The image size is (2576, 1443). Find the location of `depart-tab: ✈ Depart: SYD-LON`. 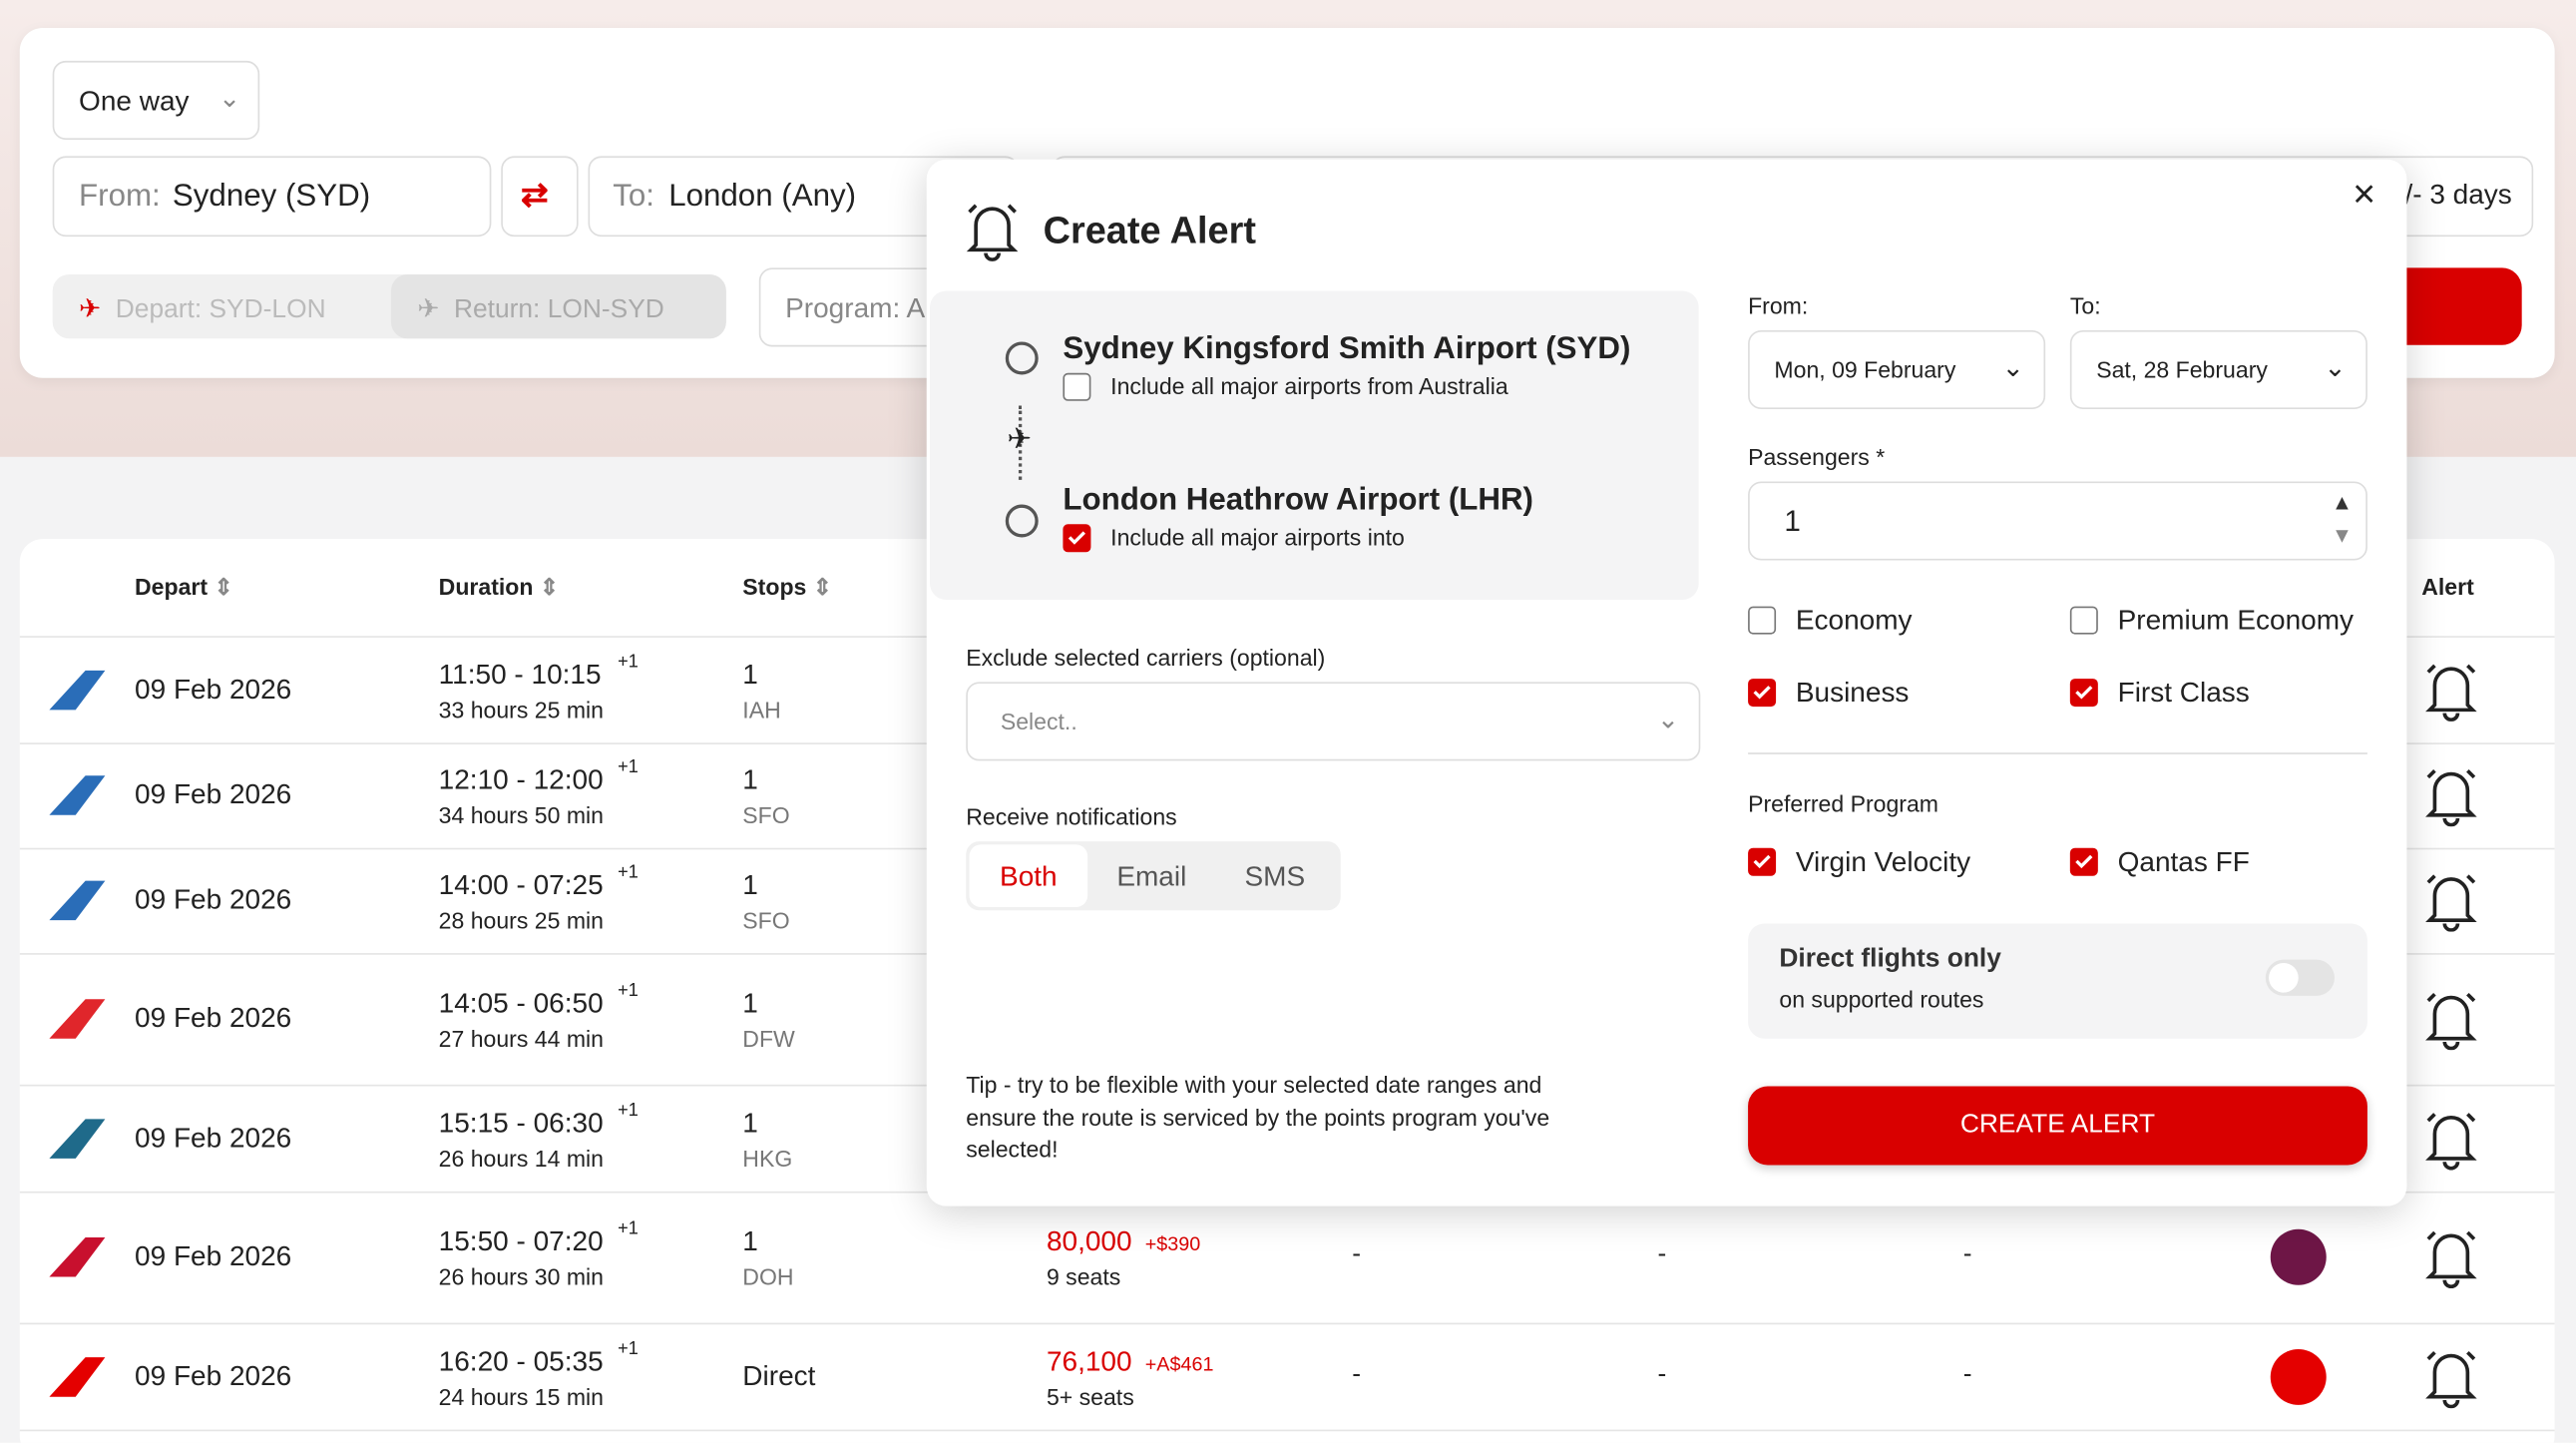

depart-tab: ✈ Depart: SYD-LON is located at coordinates (202, 309).